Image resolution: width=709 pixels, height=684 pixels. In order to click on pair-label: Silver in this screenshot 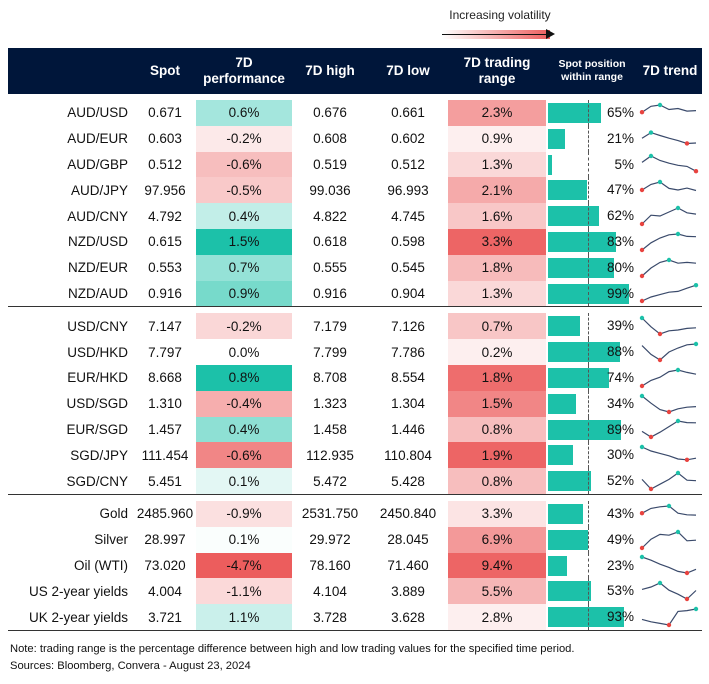, I will do `click(111, 540)`.